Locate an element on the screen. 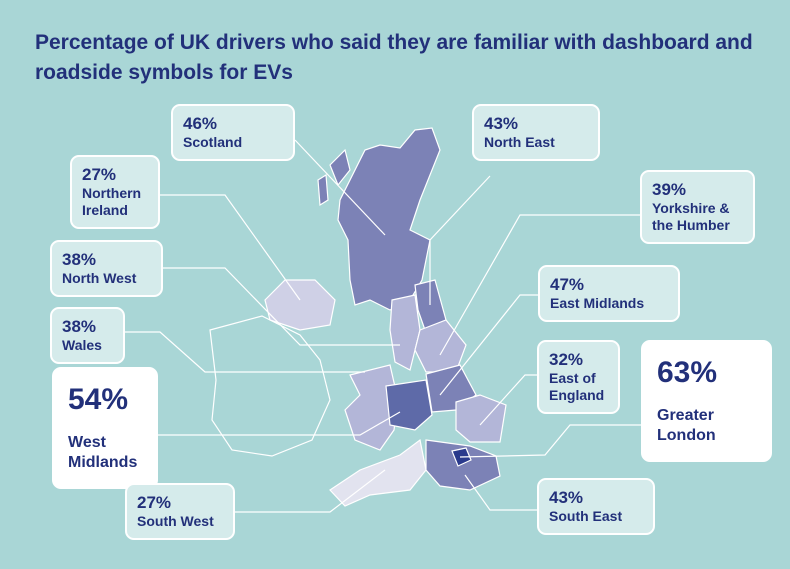 The image size is (790, 569). region-percent: 39% is located at coordinates (669, 189).